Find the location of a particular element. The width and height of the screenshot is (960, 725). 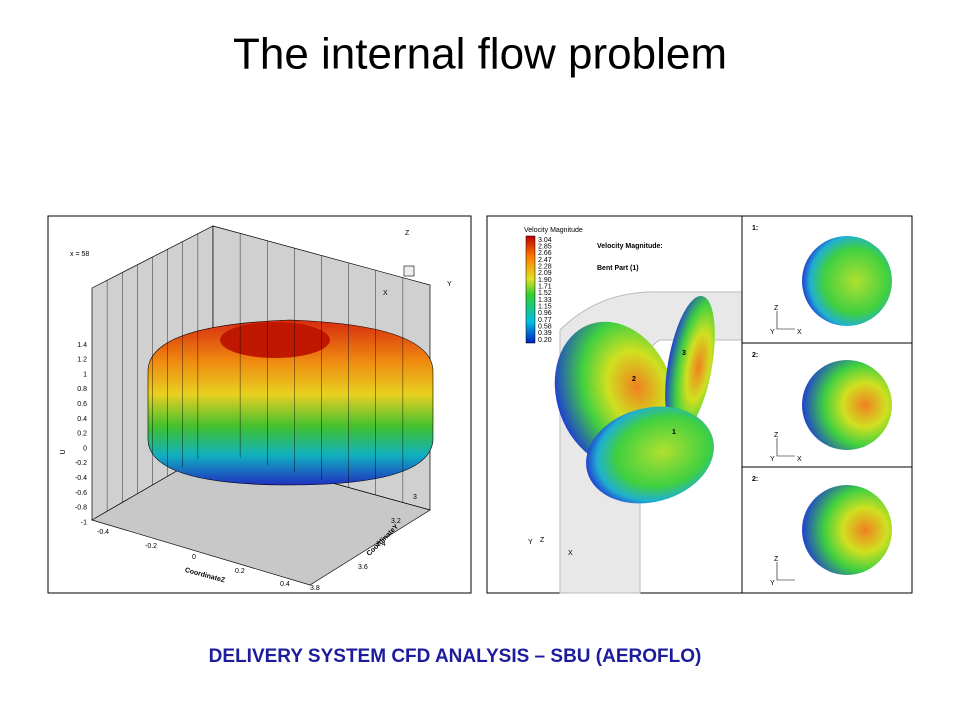

tick-label: -0.8 is located at coordinates (81, 508).